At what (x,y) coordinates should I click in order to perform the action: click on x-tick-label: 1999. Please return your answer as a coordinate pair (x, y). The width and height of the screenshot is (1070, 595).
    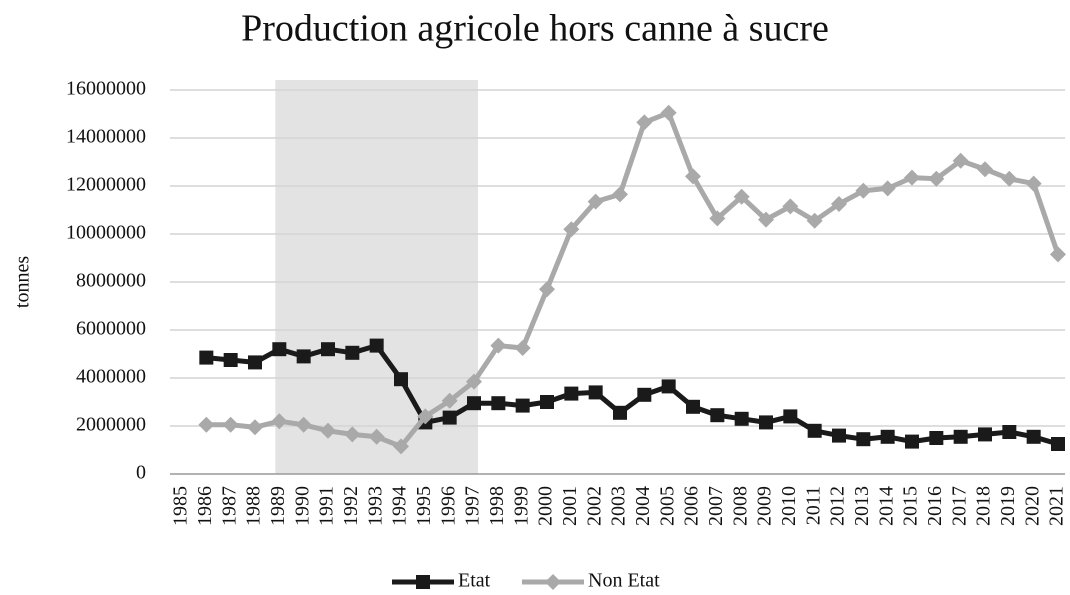
    Looking at the image, I should click on (521, 506).